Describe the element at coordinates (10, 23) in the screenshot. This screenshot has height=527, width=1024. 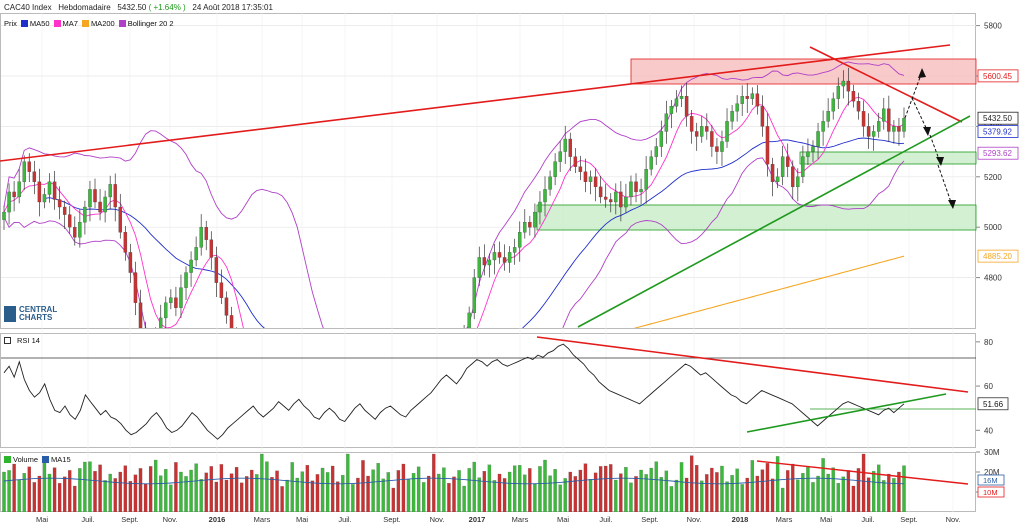
I see `legend-prix: Prix` at that location.